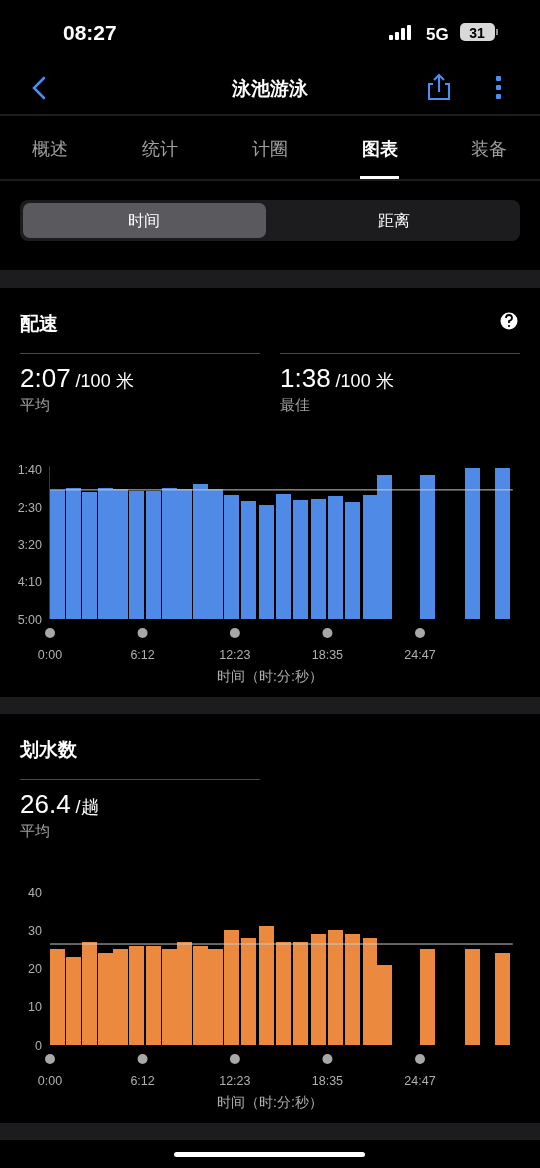 This screenshot has height=1168, width=540. Describe the element at coordinates (35, 969) in the screenshot. I see `y-tick-label: 20` at that location.